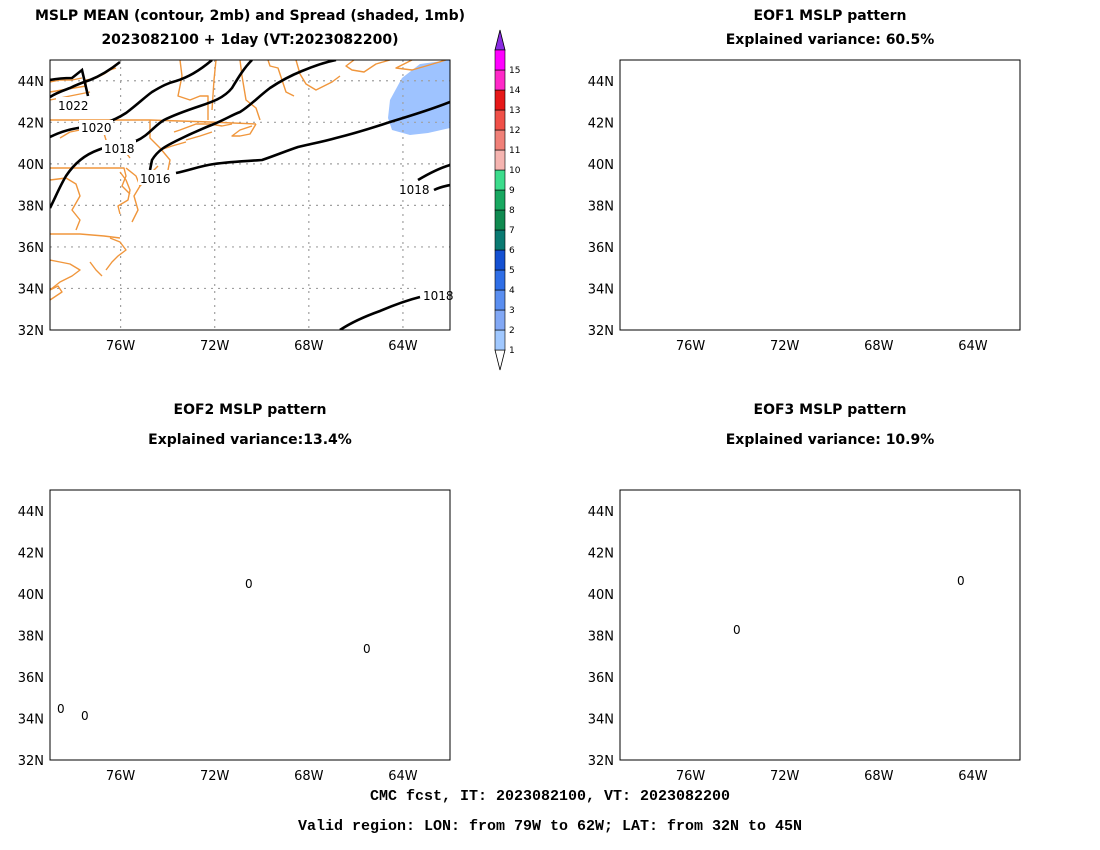 This screenshot has height=850, width=1100. What do you see at coordinates (514, 151) in the screenshot?
I see `colorbar-label: 11` at bounding box center [514, 151].